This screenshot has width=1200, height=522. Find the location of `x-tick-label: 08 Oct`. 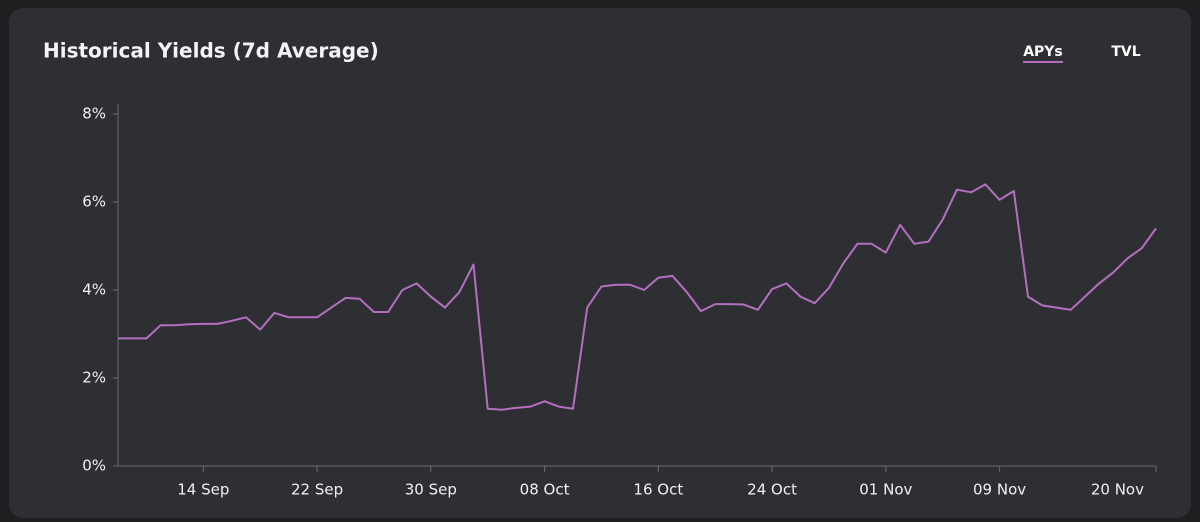

x-tick-label: 08 Oct is located at coordinates (545, 490).